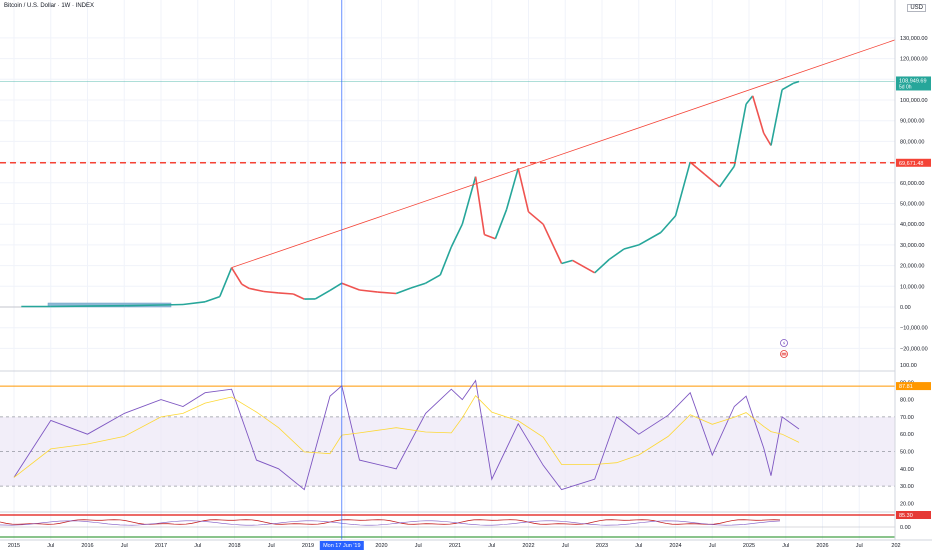  I want to click on time-tick-label: 2025, so click(749, 546).